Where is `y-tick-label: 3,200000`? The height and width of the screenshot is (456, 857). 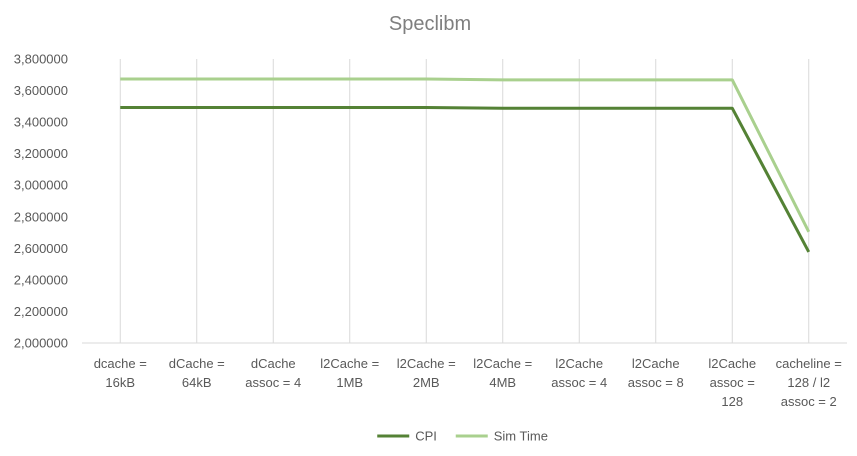 y-tick-label: 3,200000 is located at coordinates (41, 153).